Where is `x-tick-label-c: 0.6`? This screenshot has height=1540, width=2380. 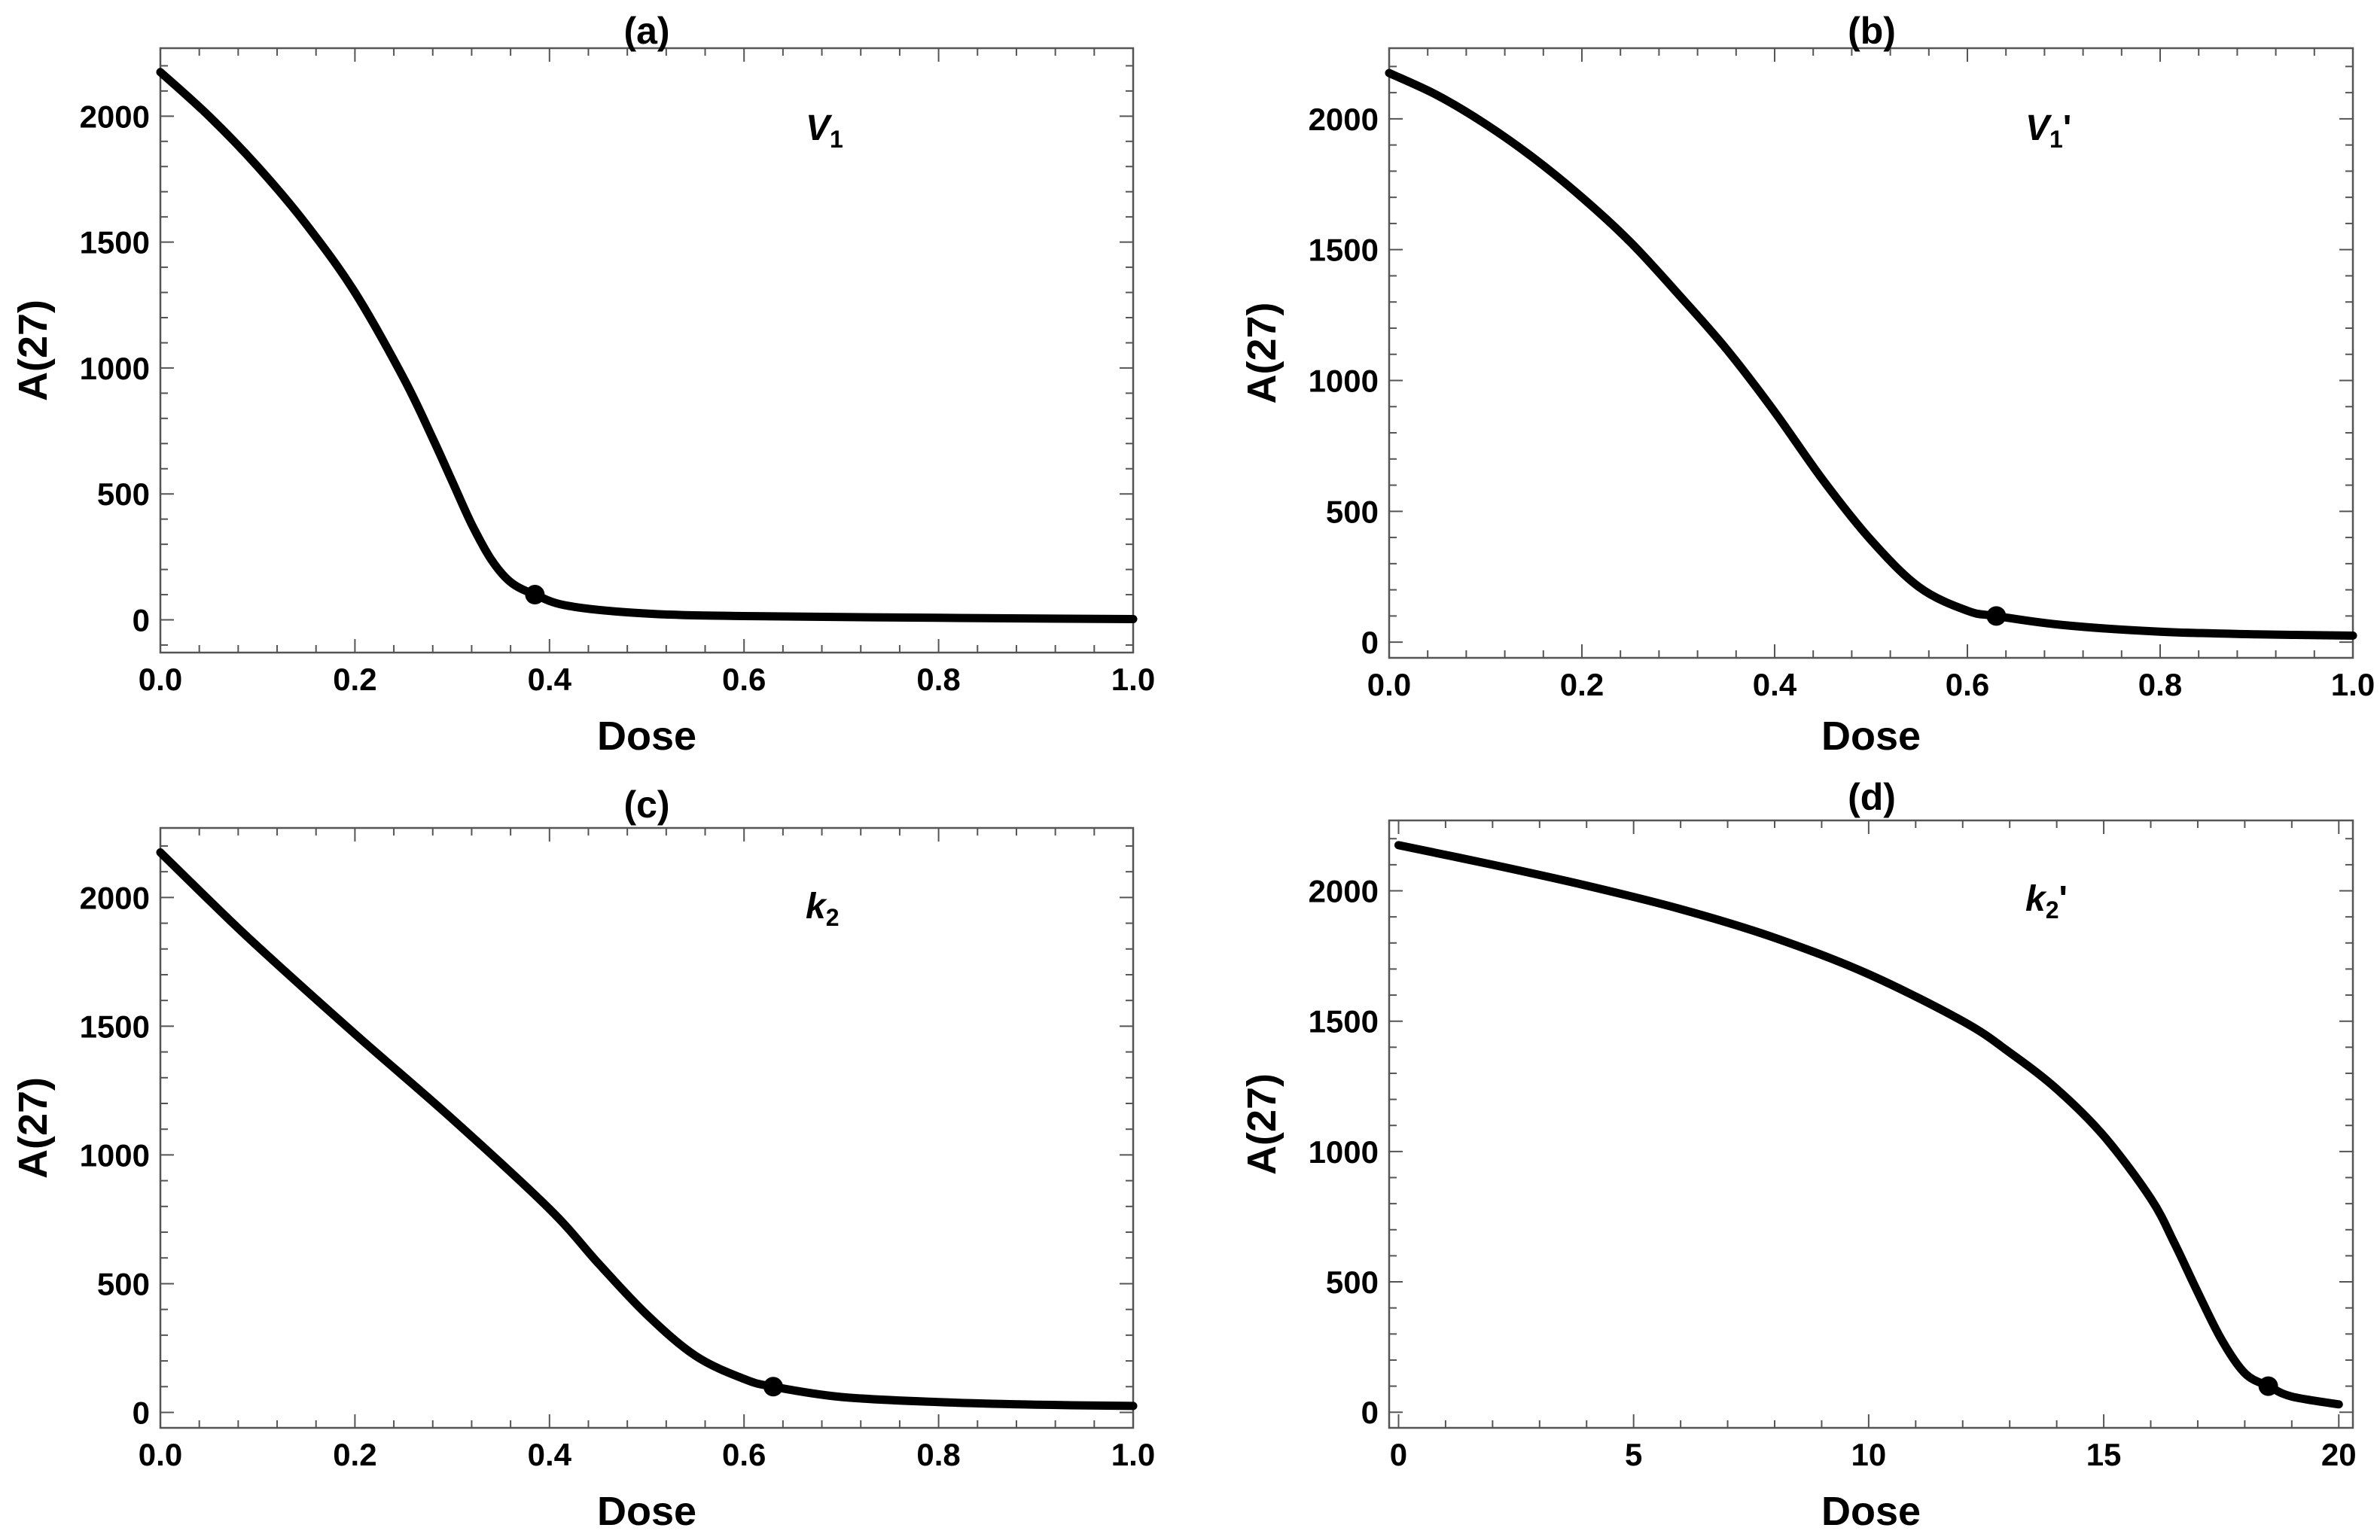 x-tick-label-c: 0.6 is located at coordinates (744, 1454).